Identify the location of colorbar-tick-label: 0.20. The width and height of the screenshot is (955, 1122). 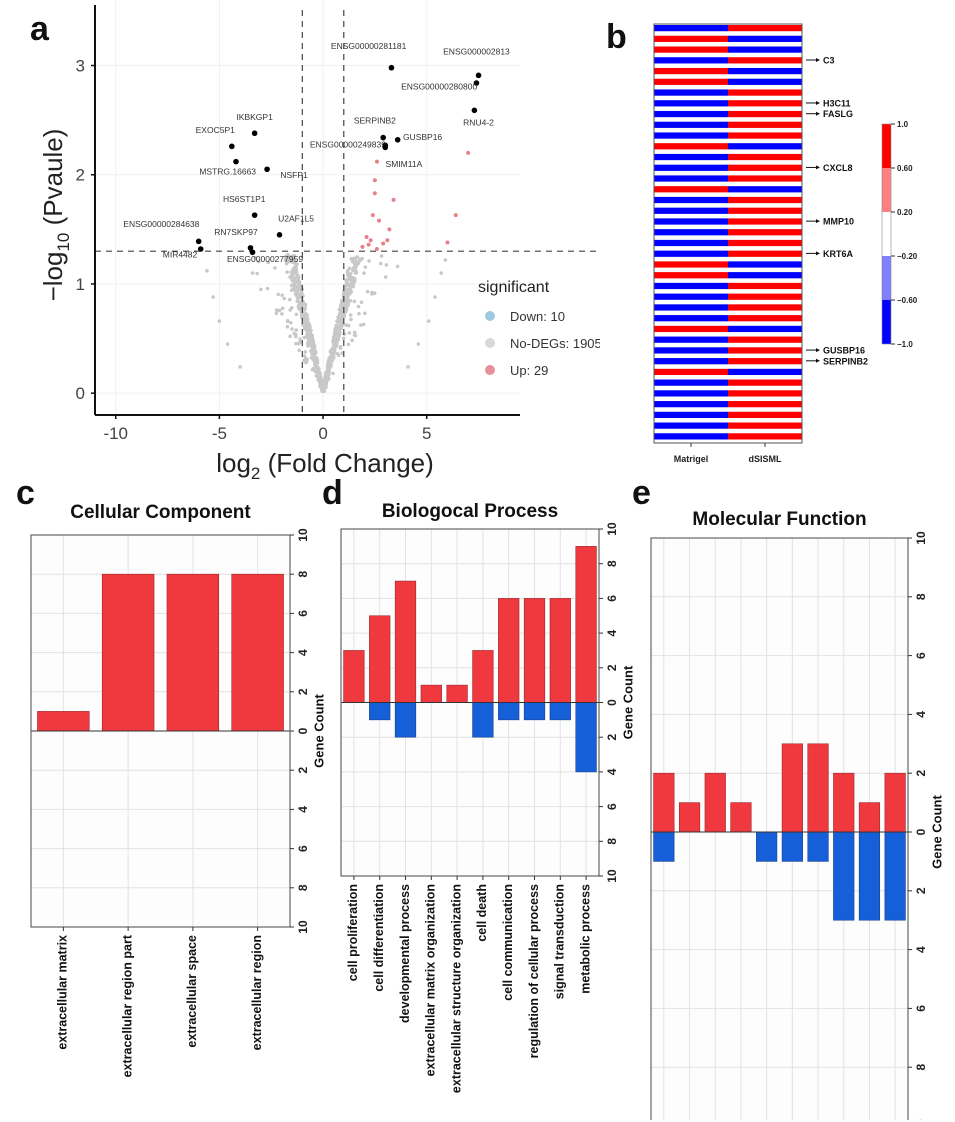
(905, 212).